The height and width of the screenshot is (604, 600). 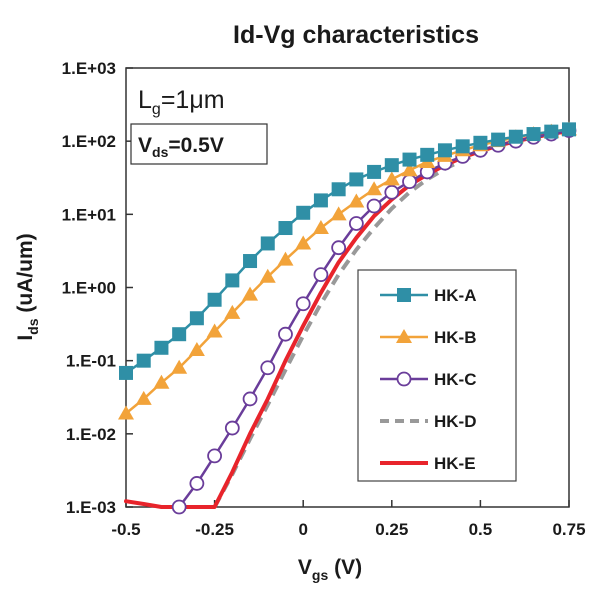 I want to click on vds-annotation-rest: =0.5V, so click(x=195, y=145).